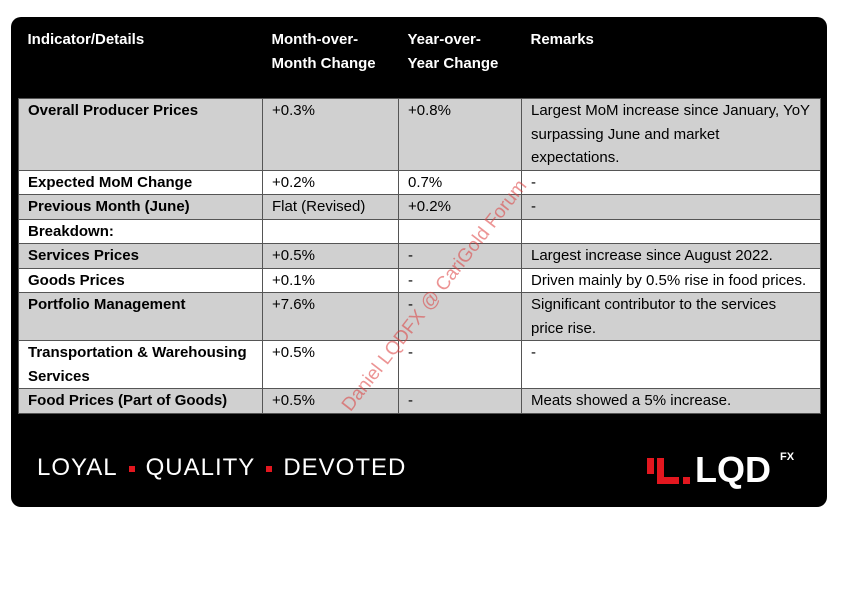 The width and height of the screenshot is (860, 600). Describe the element at coordinates (671, 401) in the screenshot. I see `table-cell: Meats showed a 5% increase.` at that location.